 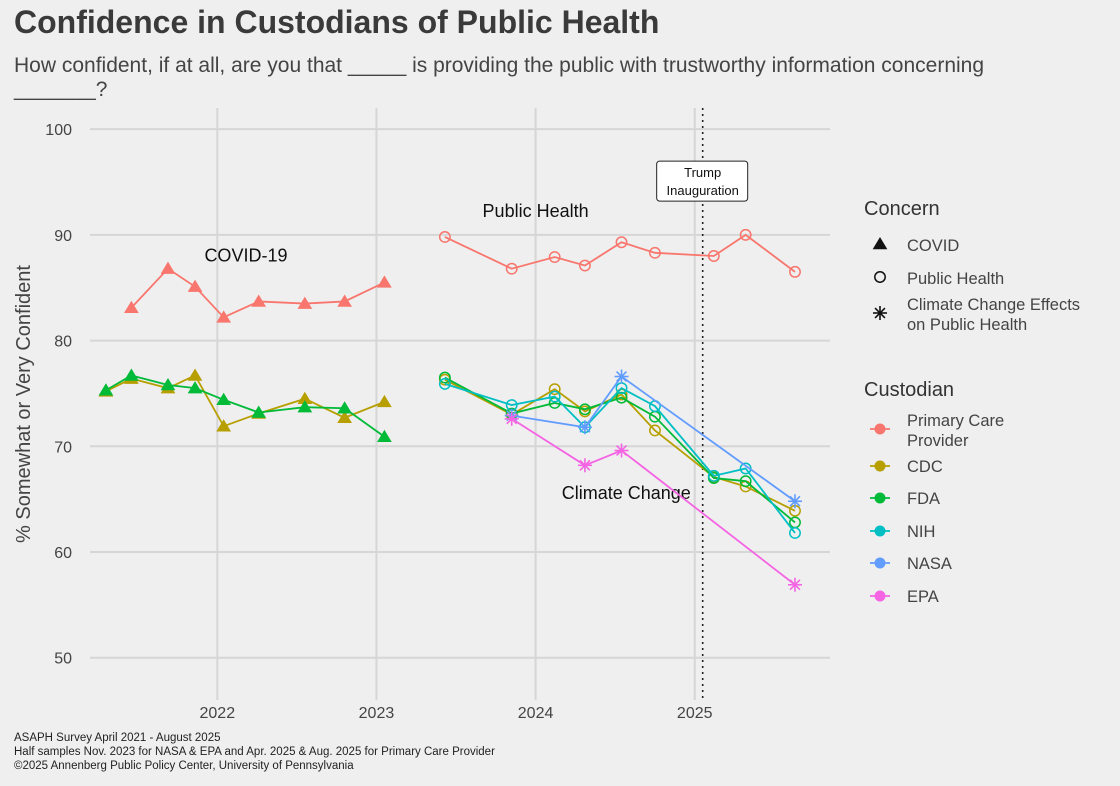 What do you see at coordinates (620, 253) in the screenshot?
I see `series-line-primary-care-provider-public-health` at bounding box center [620, 253].